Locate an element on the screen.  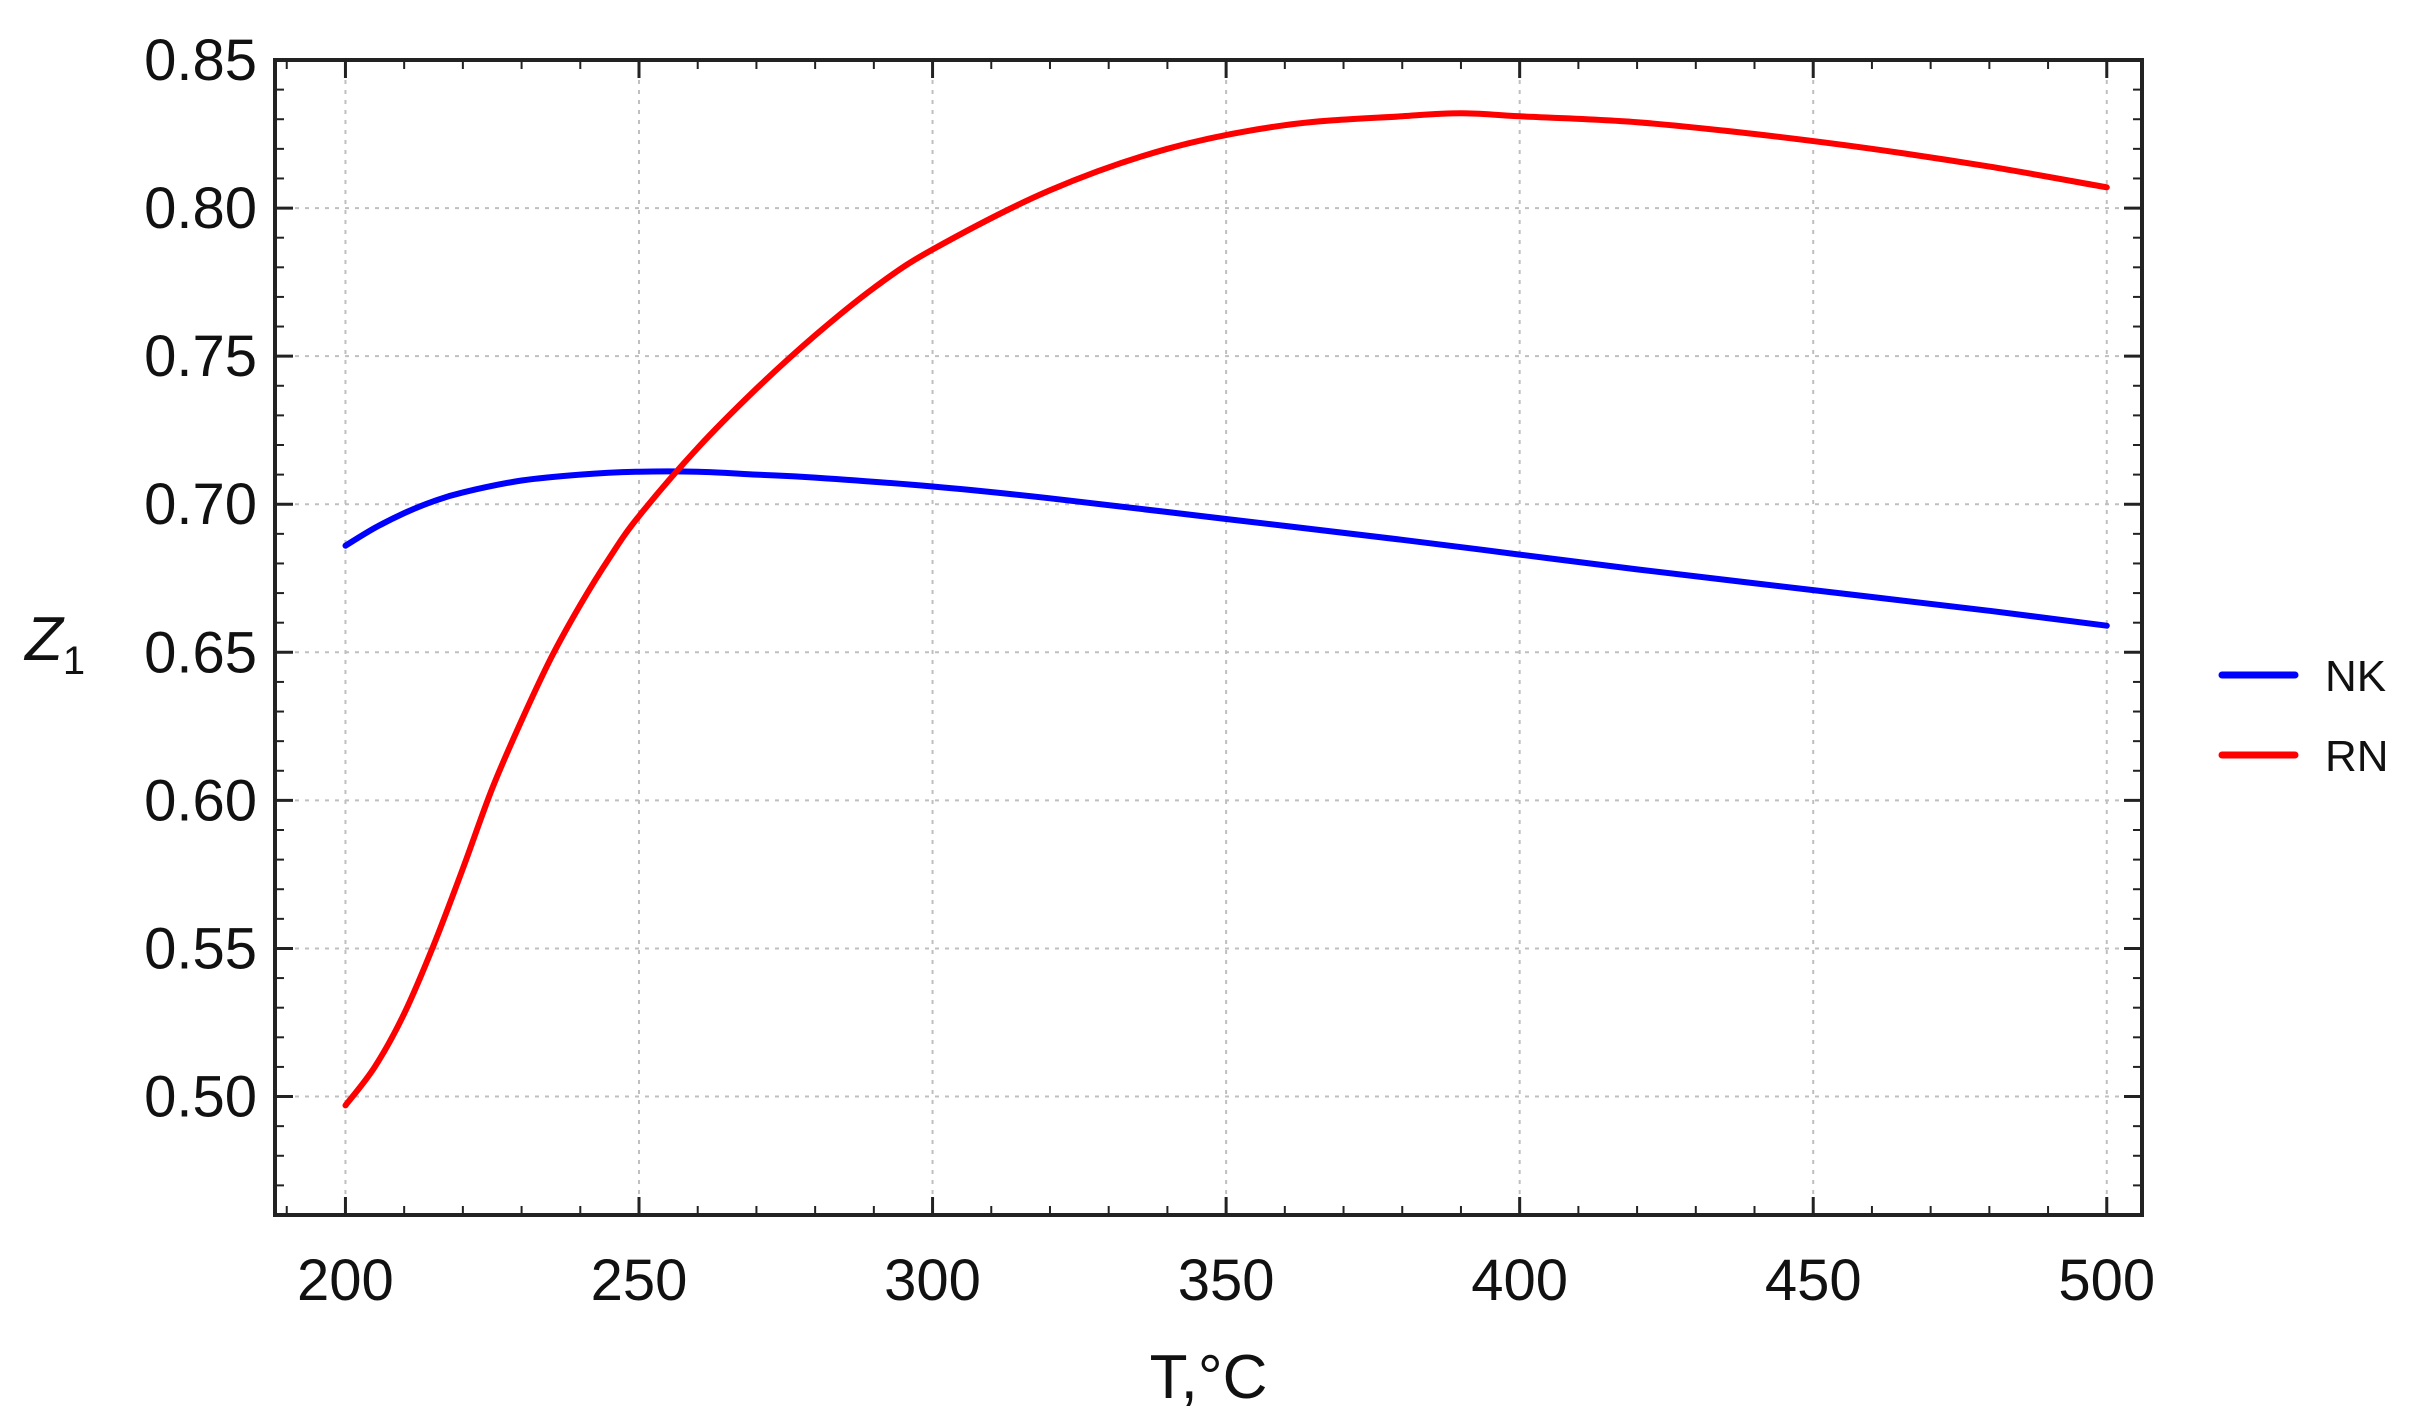
legend-label-rn: RN is located at coordinates (2357, 756).